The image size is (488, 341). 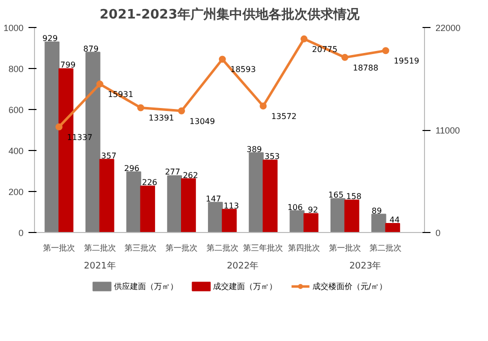 I want to click on data-label: 799, so click(x=68, y=65).